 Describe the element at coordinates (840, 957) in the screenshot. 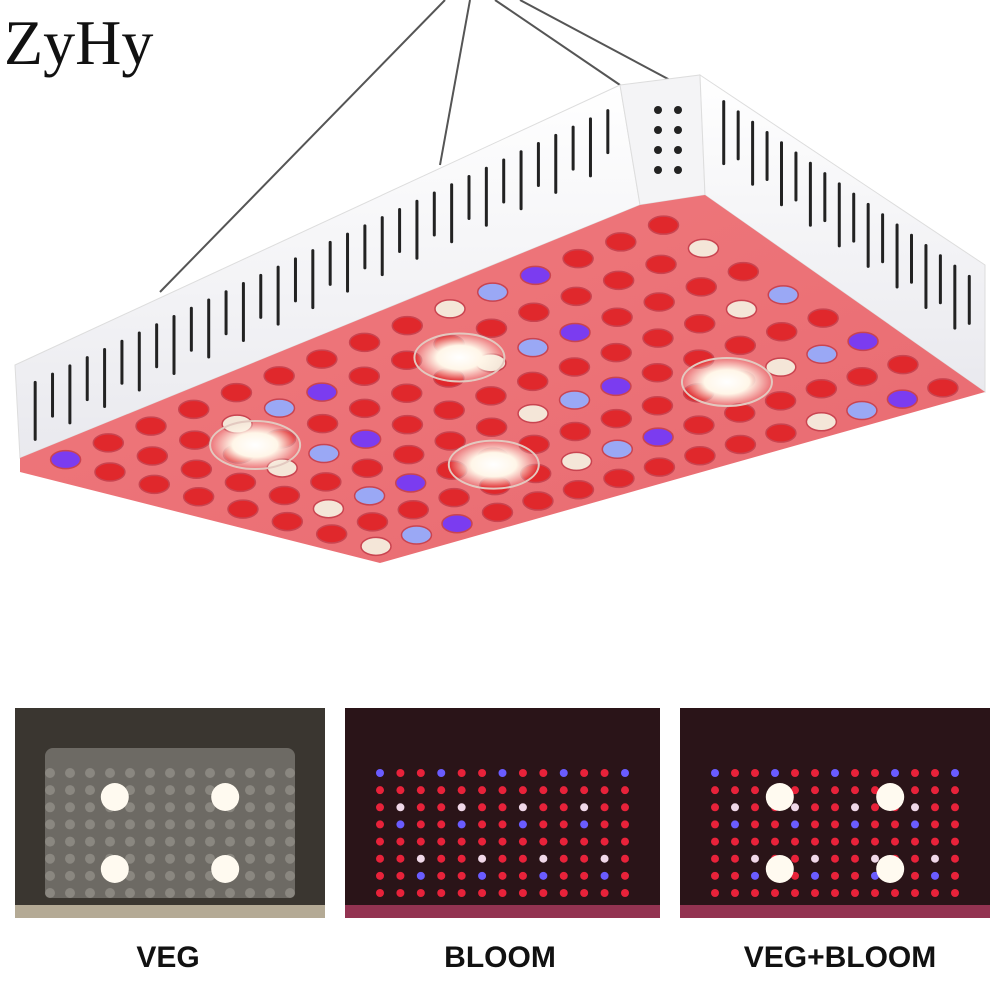

I see `mode-label: VEG+BLOOM` at that location.